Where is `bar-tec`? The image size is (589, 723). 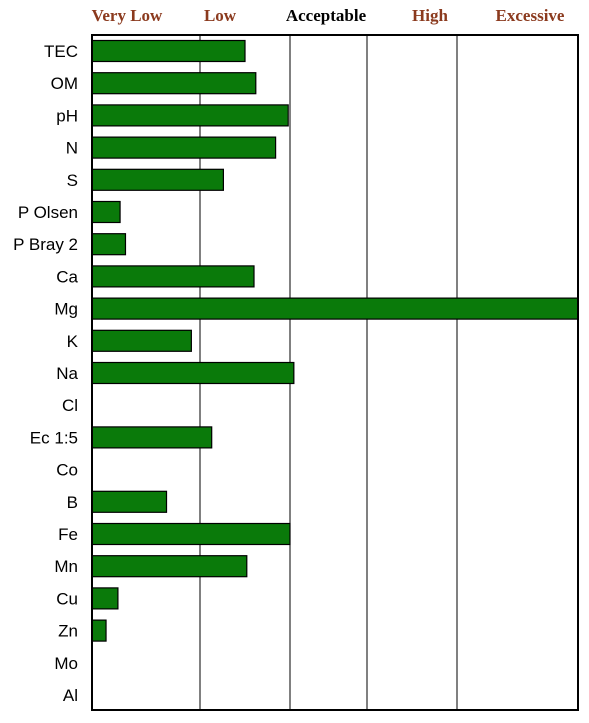 bar-tec is located at coordinates (168, 51).